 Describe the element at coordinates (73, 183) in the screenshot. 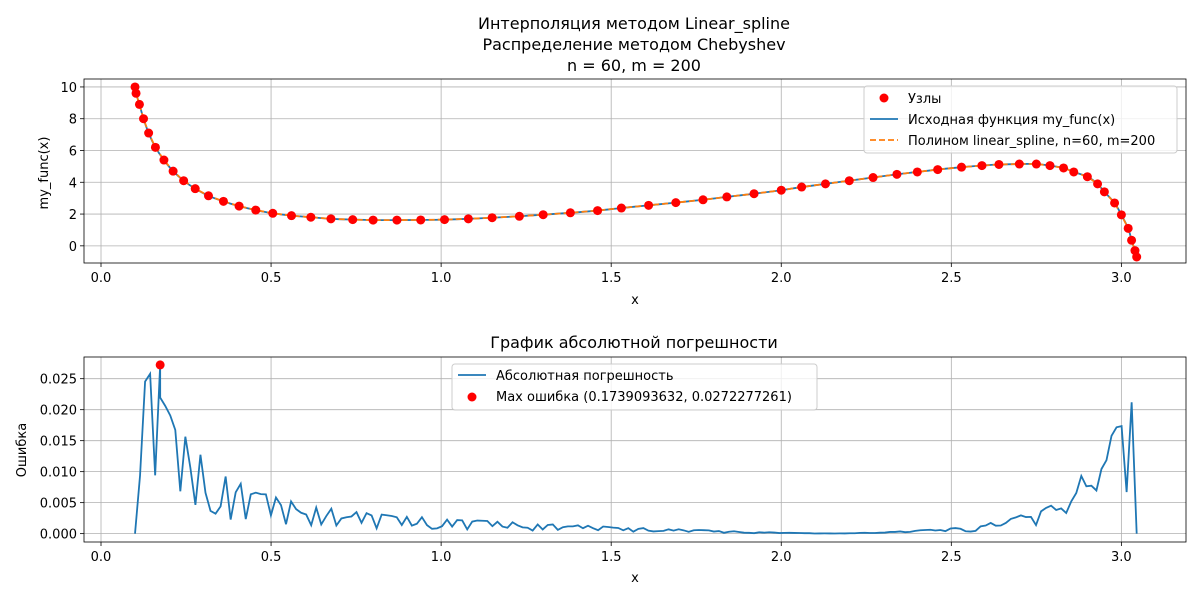

I see `y-tick-label: 4` at that location.